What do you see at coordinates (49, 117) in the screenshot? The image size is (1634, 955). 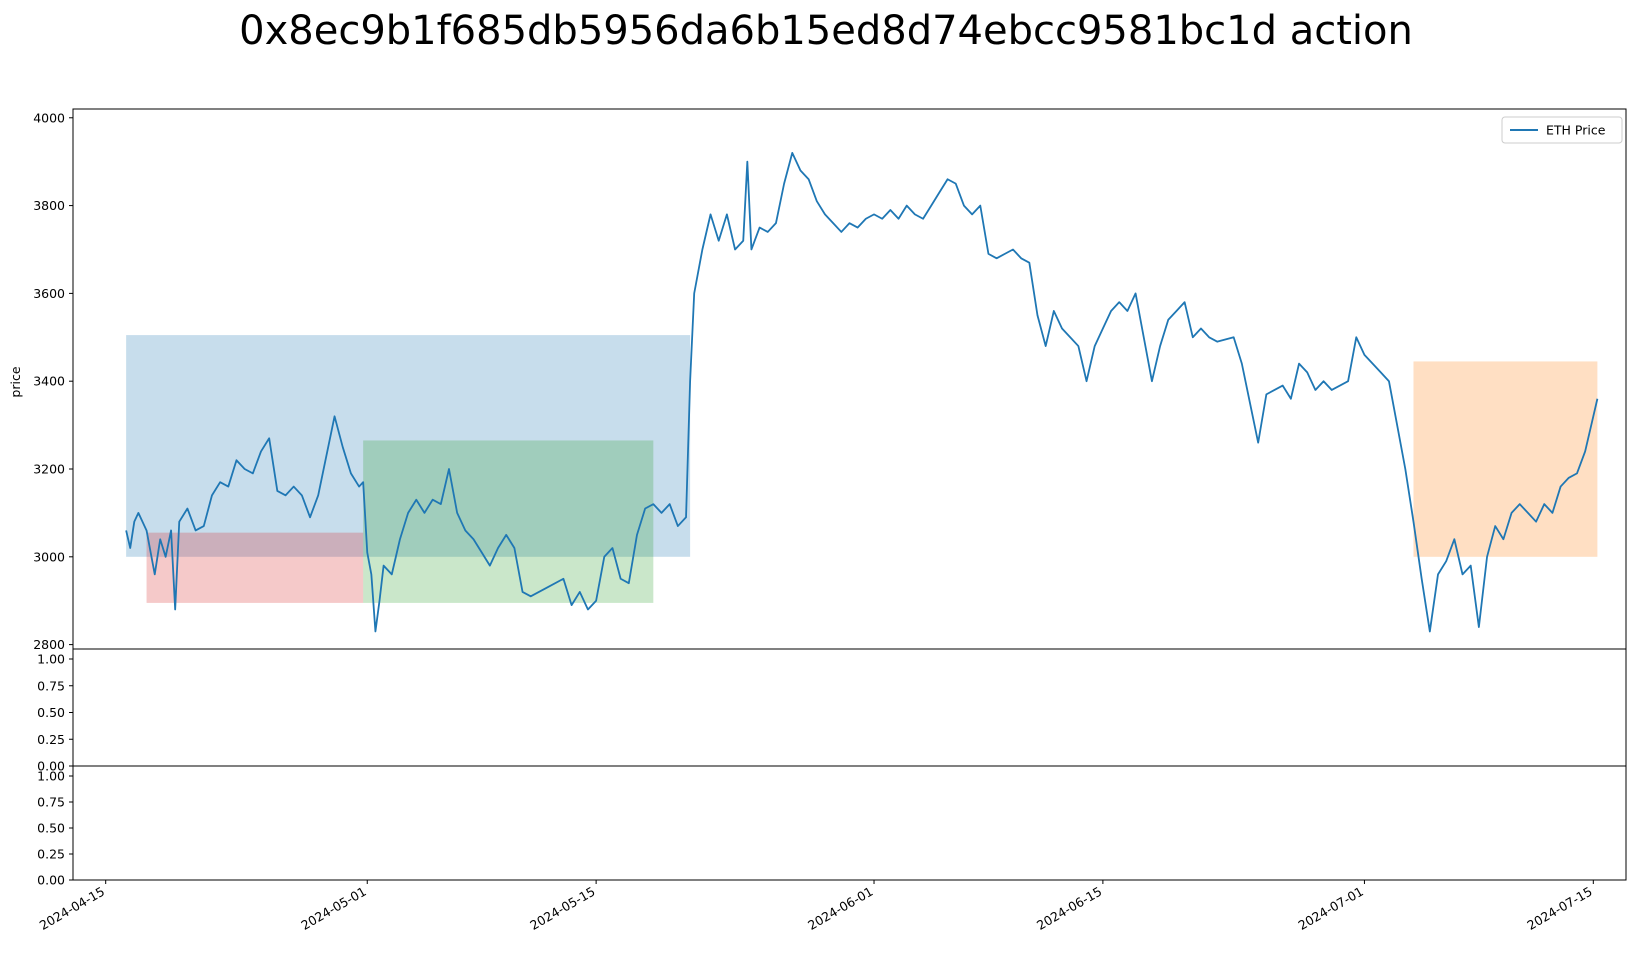 I see `y-tick-label: 4000` at bounding box center [49, 117].